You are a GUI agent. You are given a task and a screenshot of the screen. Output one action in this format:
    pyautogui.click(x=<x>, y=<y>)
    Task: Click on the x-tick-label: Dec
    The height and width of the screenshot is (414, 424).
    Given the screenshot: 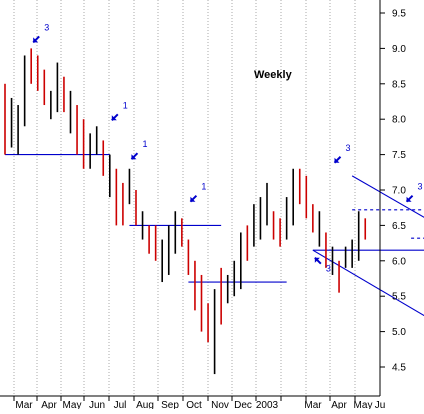 What is the action you would take?
    pyautogui.click(x=243, y=404)
    